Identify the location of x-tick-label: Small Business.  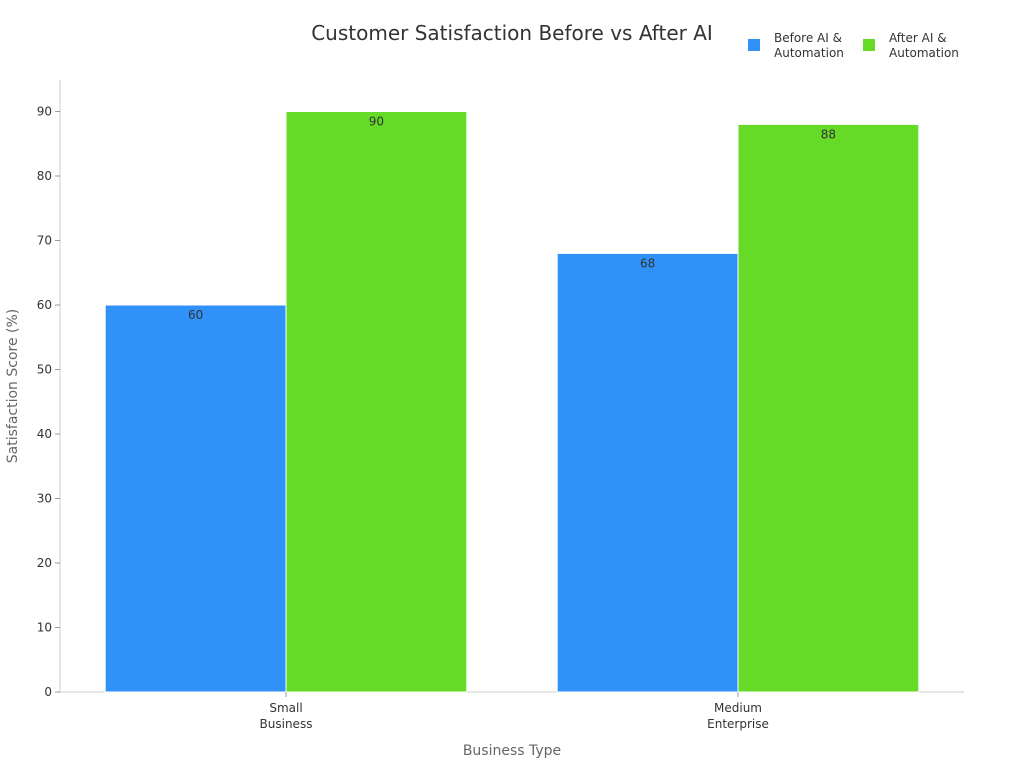
(286, 716).